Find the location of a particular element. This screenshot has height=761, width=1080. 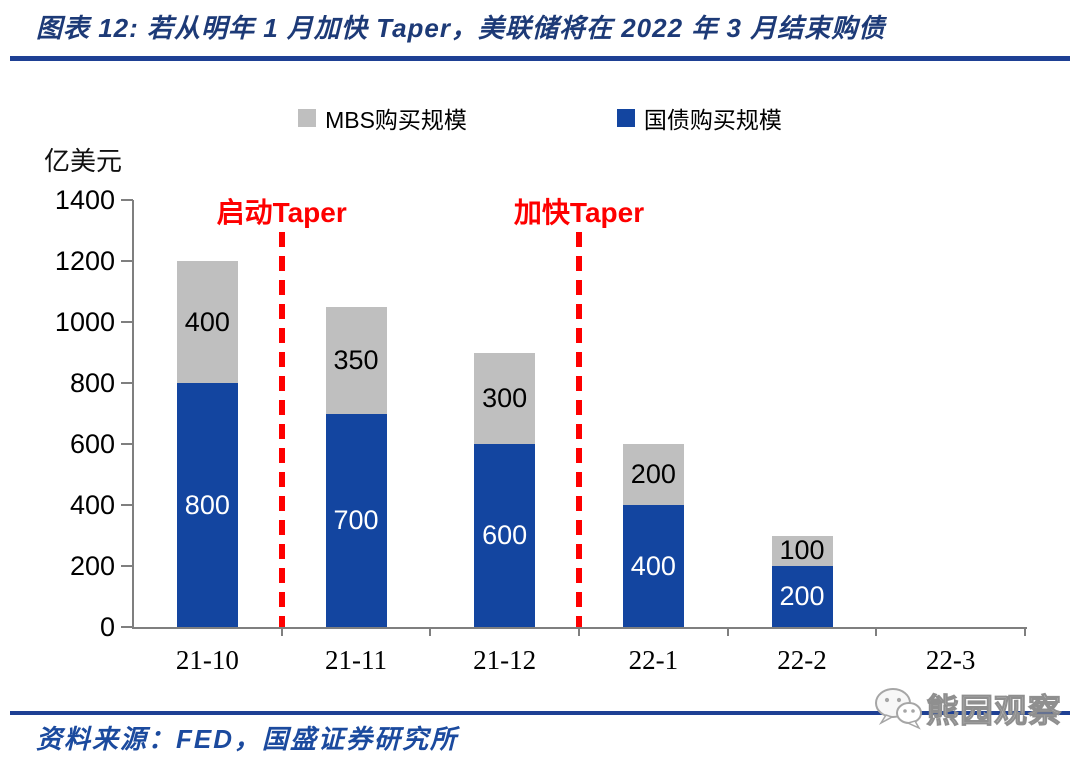

legend-item: MBS购买规模 is located at coordinates (382, 118).